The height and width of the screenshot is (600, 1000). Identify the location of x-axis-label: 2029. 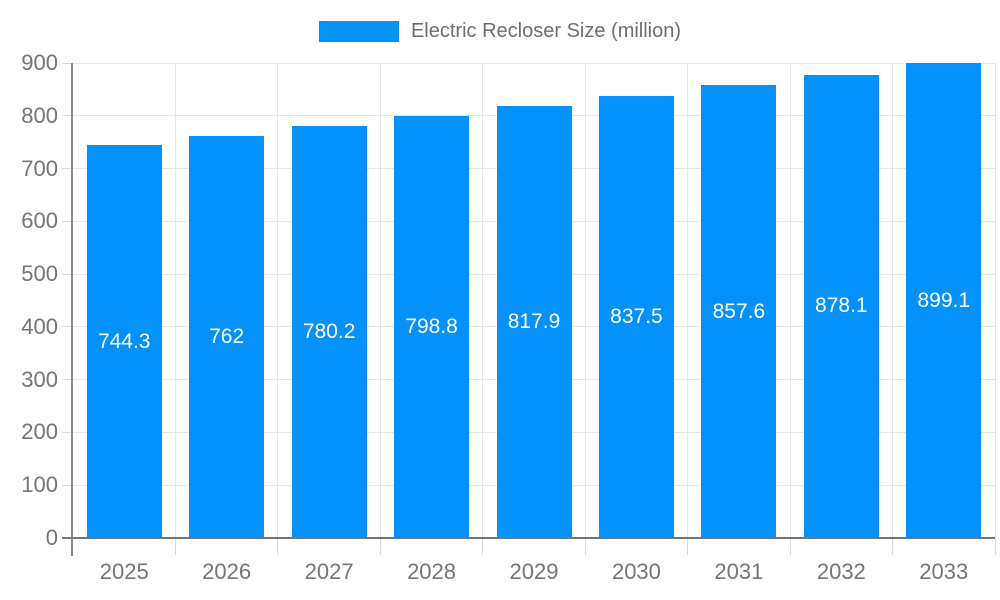
(534, 571).